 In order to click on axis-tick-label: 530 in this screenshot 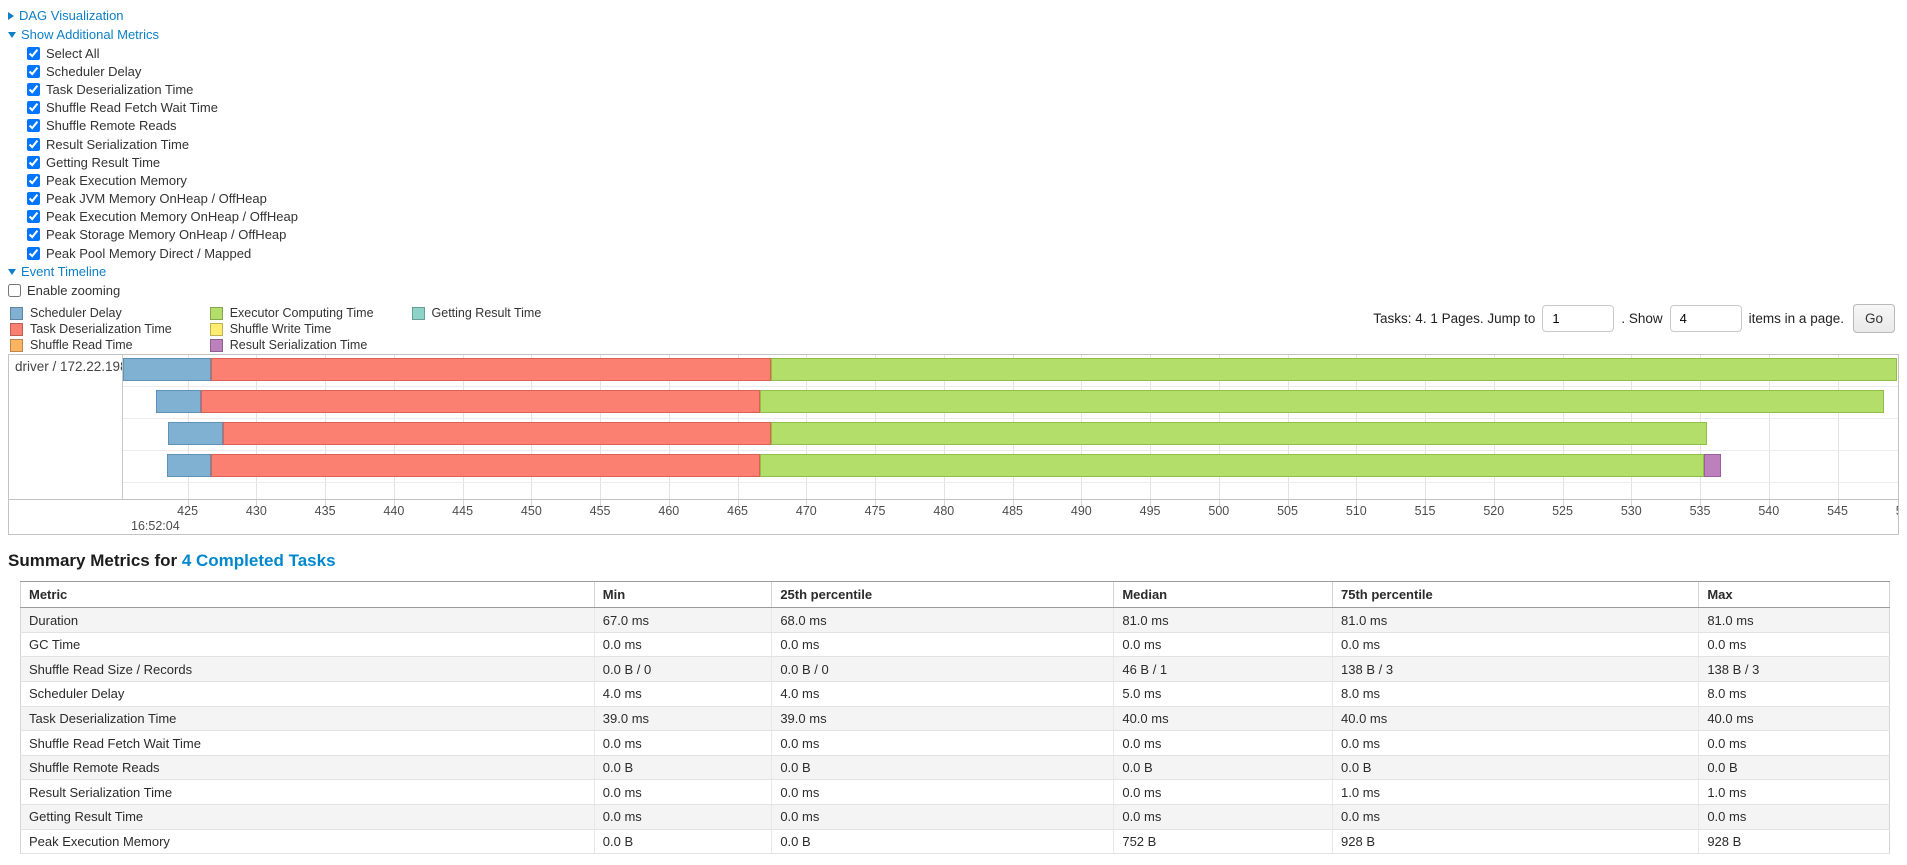, I will do `click(1631, 511)`.